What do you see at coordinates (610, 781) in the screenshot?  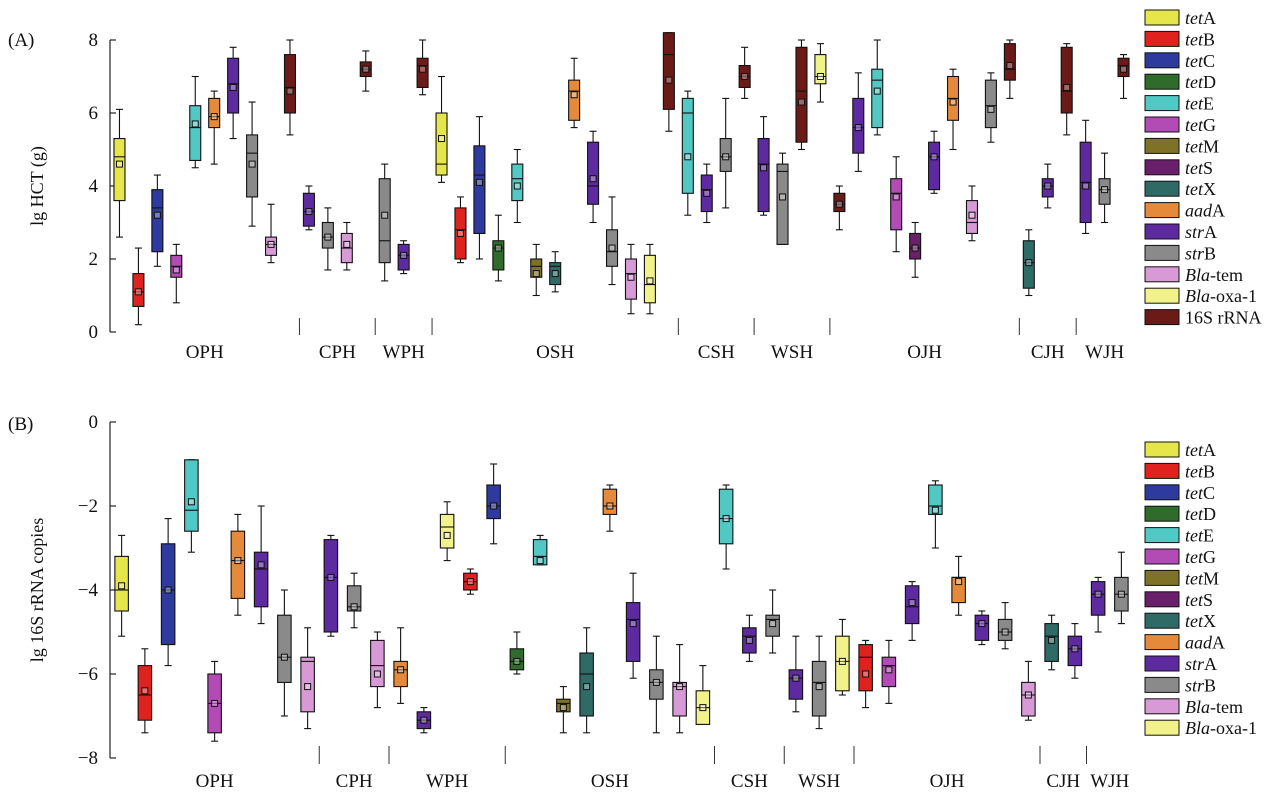 I see `group-label: OSH` at bounding box center [610, 781].